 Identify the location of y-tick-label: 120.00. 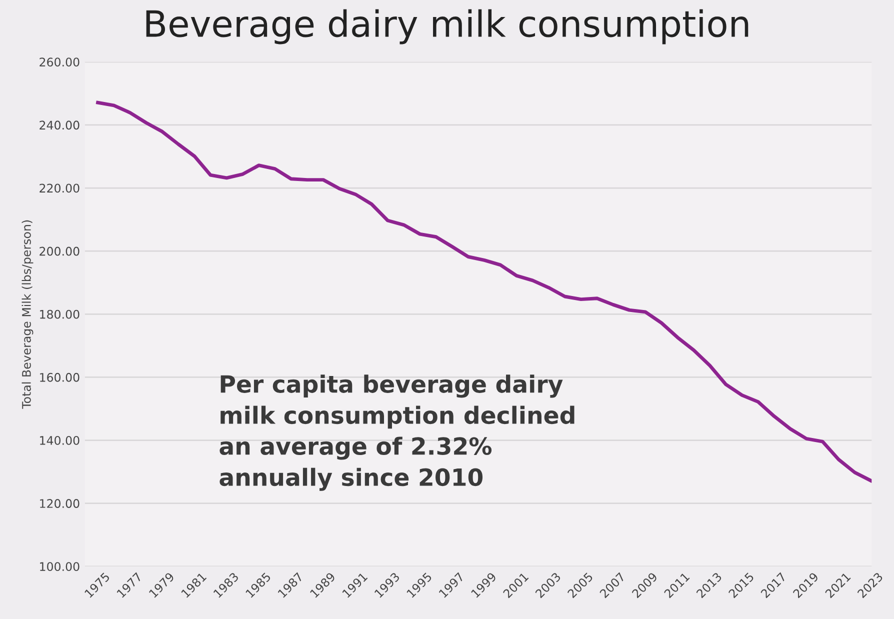
(60, 503).